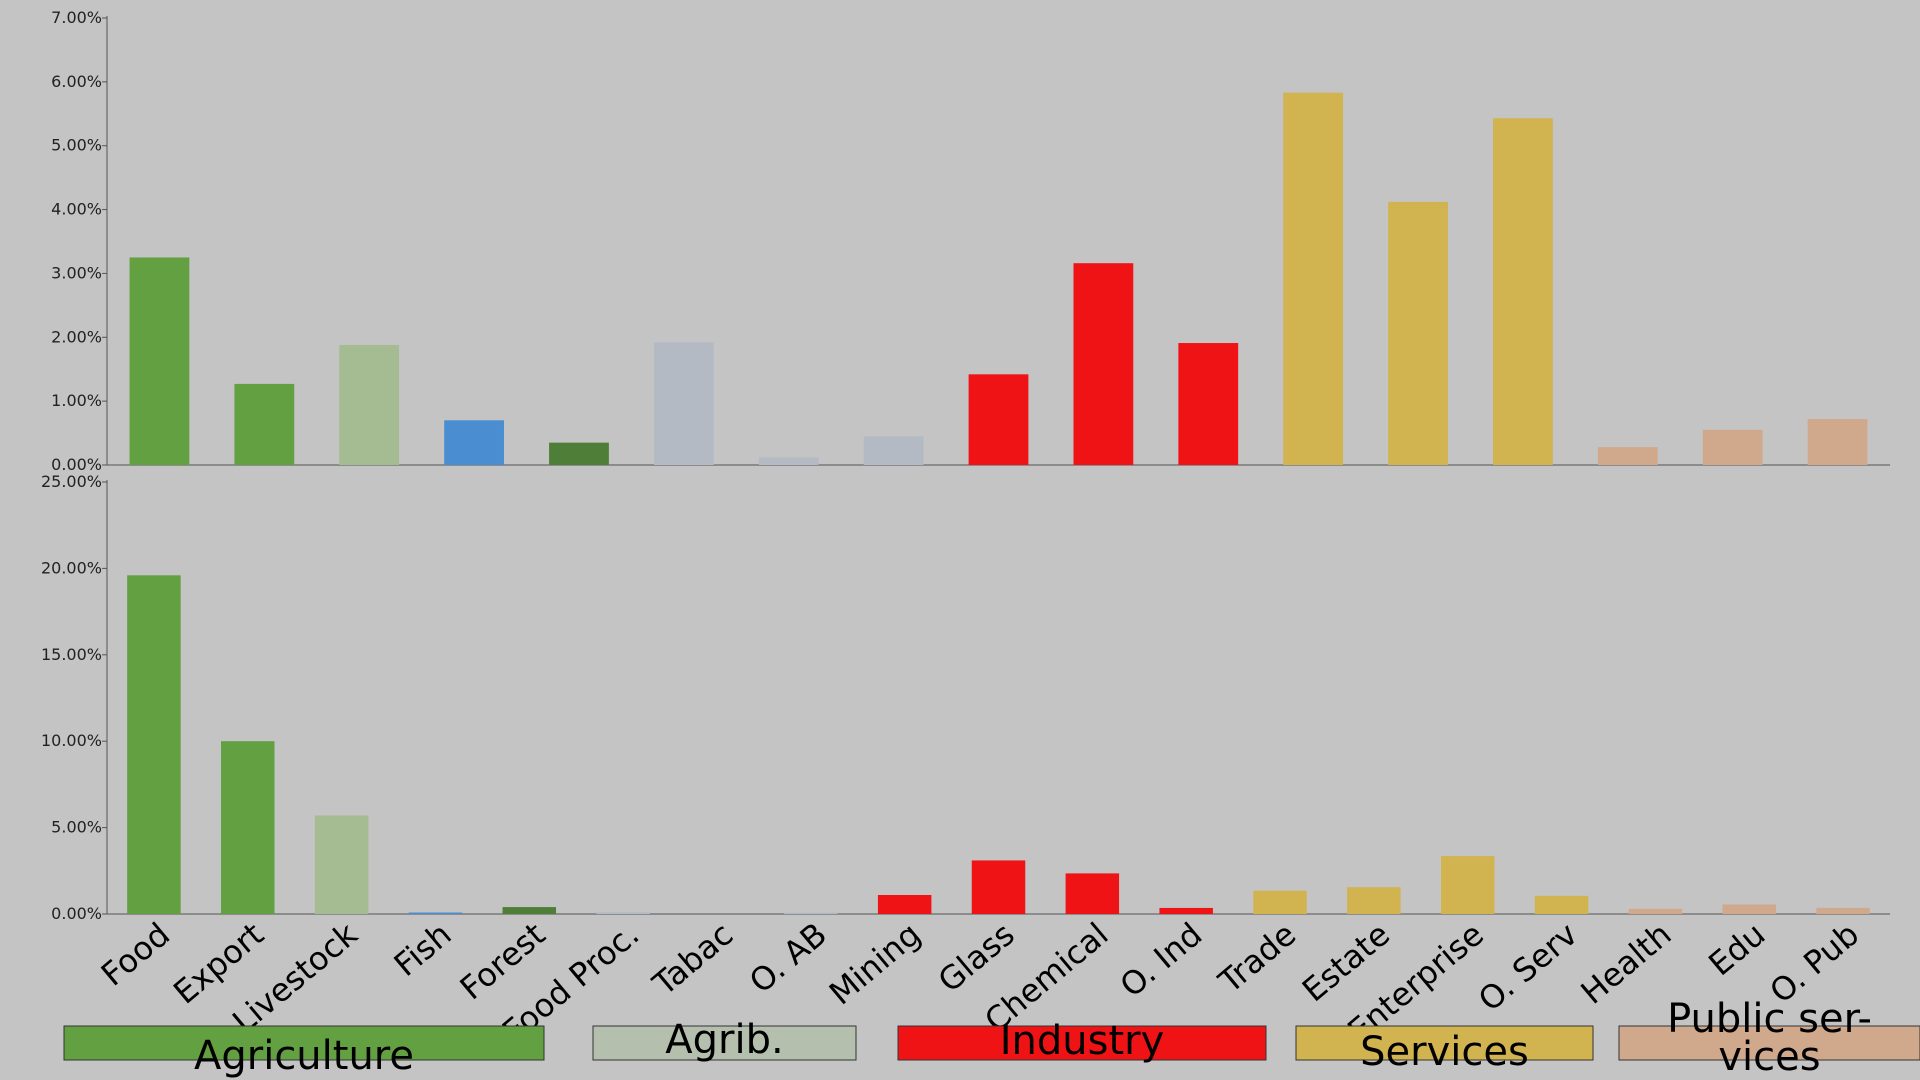 The width and height of the screenshot is (1920, 1080). I want to click on y-tick-label: 10.00%, so click(71, 740).